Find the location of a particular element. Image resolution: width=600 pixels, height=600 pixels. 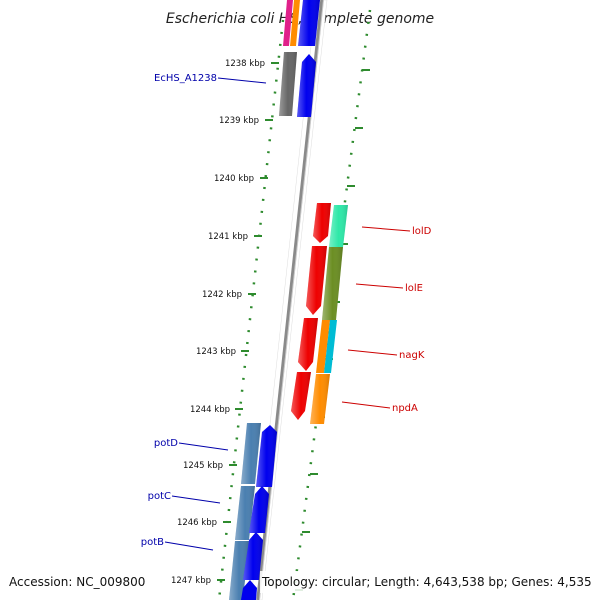

gene-label: potD is located at coordinates (166, 443).